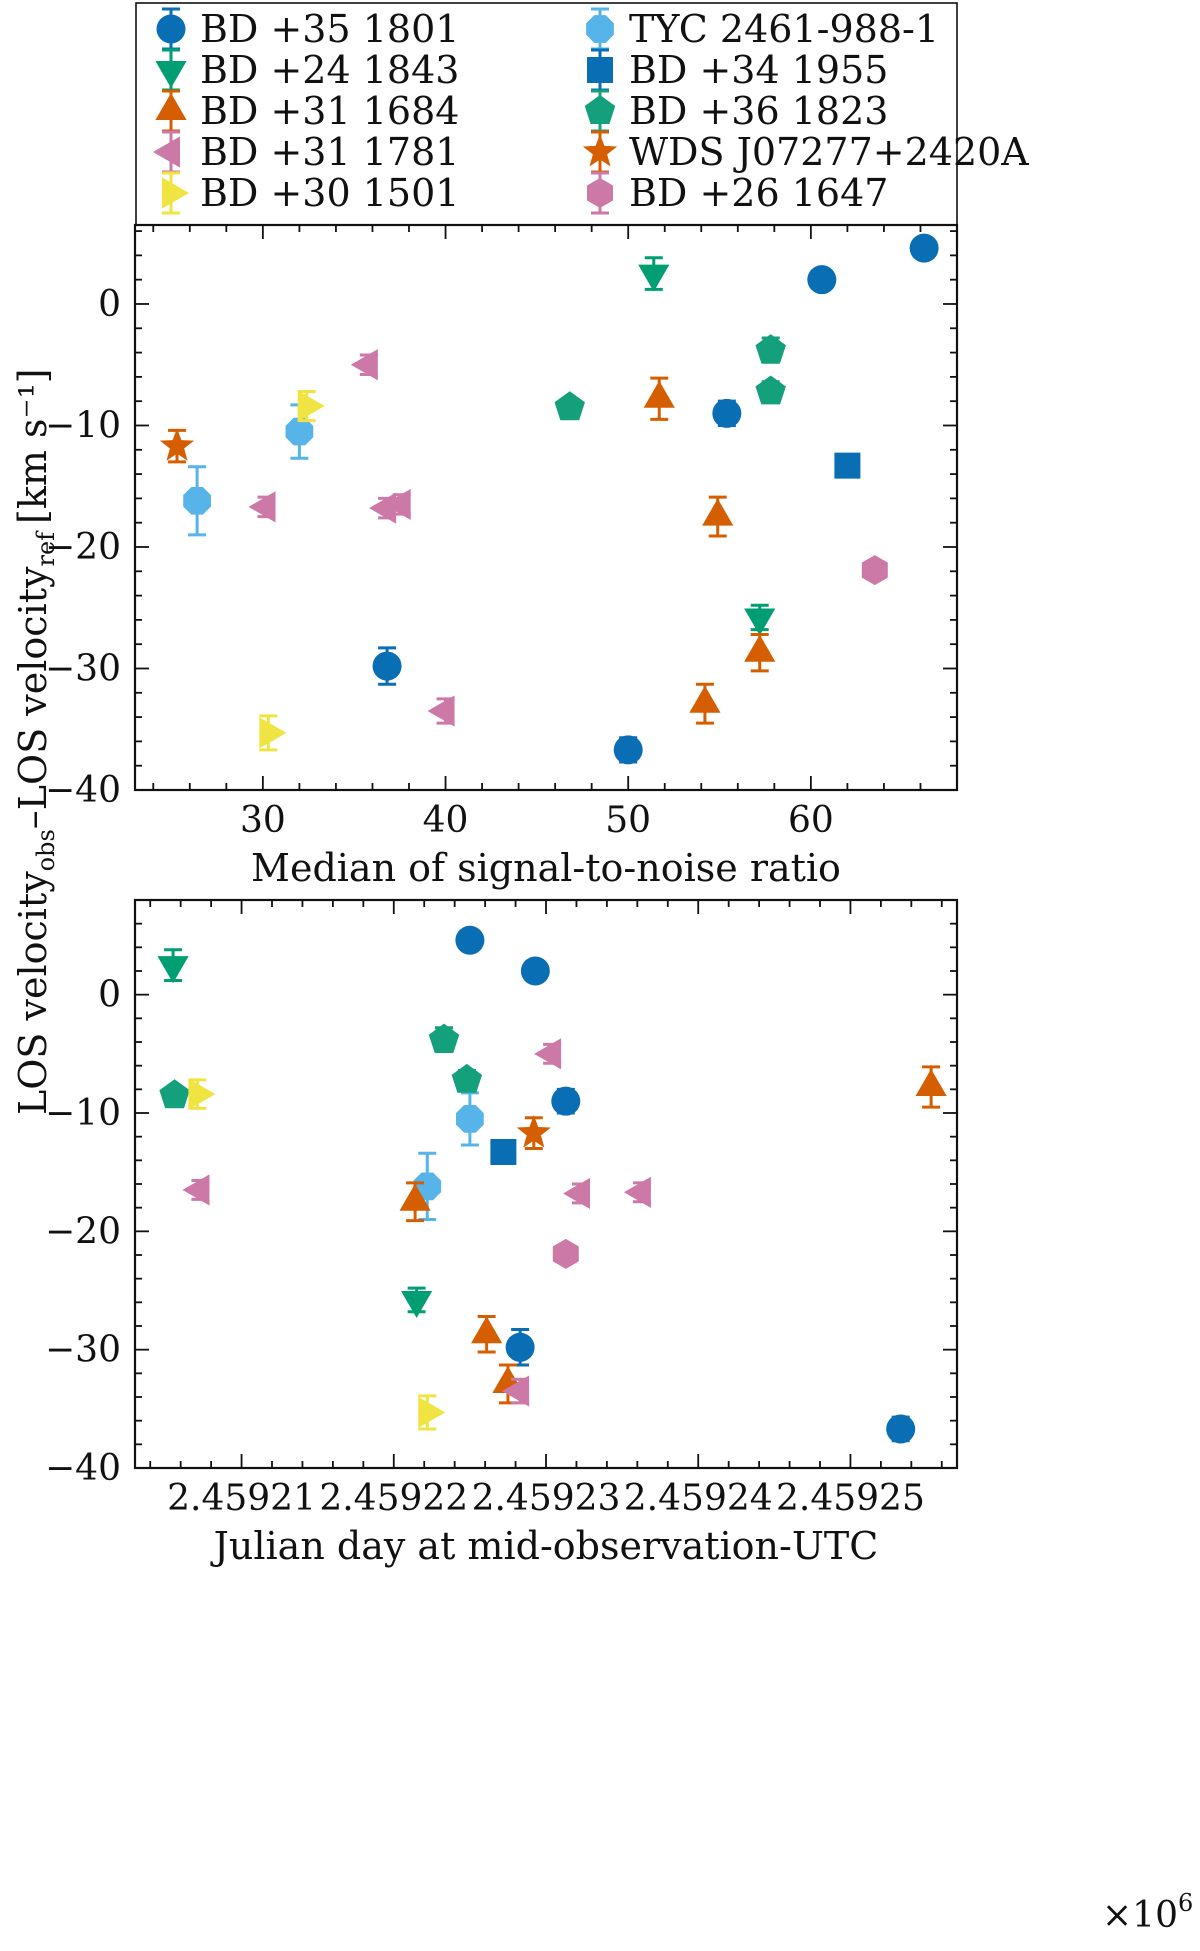 The height and width of the screenshot is (1951, 1200). Describe the element at coordinates (83, 547) in the screenshot. I see `y-tick-label: −20` at that location.